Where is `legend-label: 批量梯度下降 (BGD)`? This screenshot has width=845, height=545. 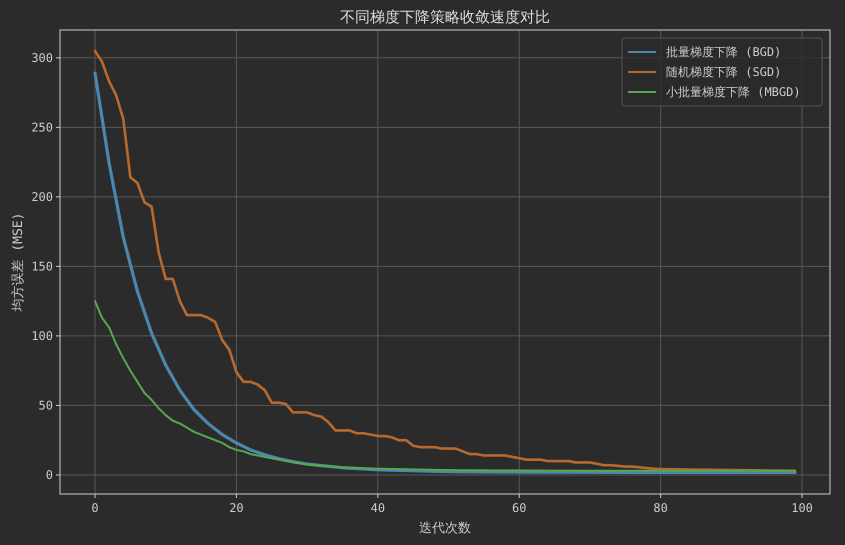
legend-label: 批量梯度下降 (BGD) is located at coordinates (724, 52).